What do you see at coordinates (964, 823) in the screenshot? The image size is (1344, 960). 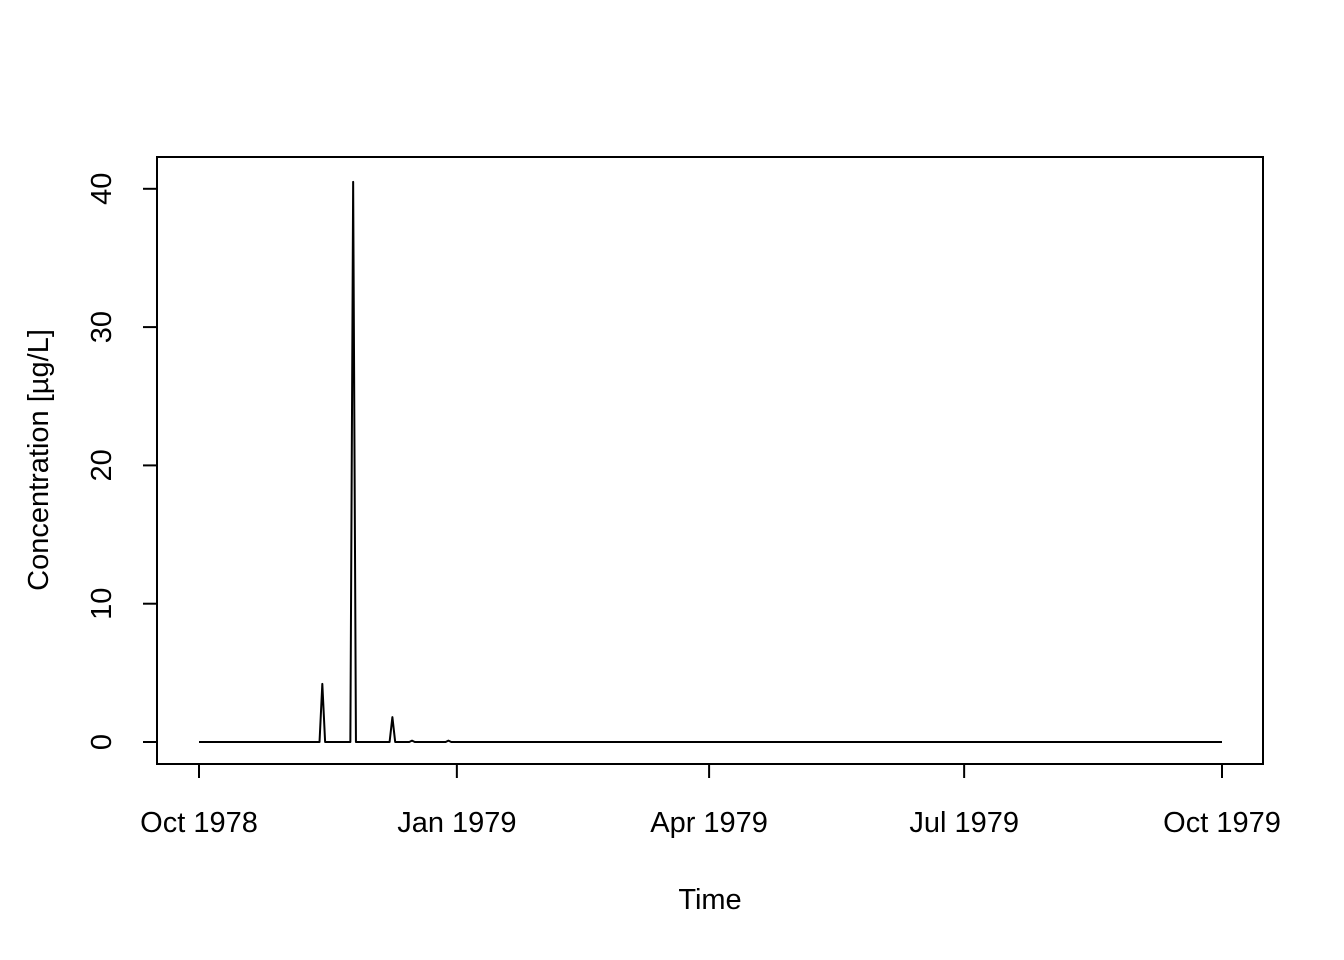 I see `x-tick-label: Jul 1979` at bounding box center [964, 823].